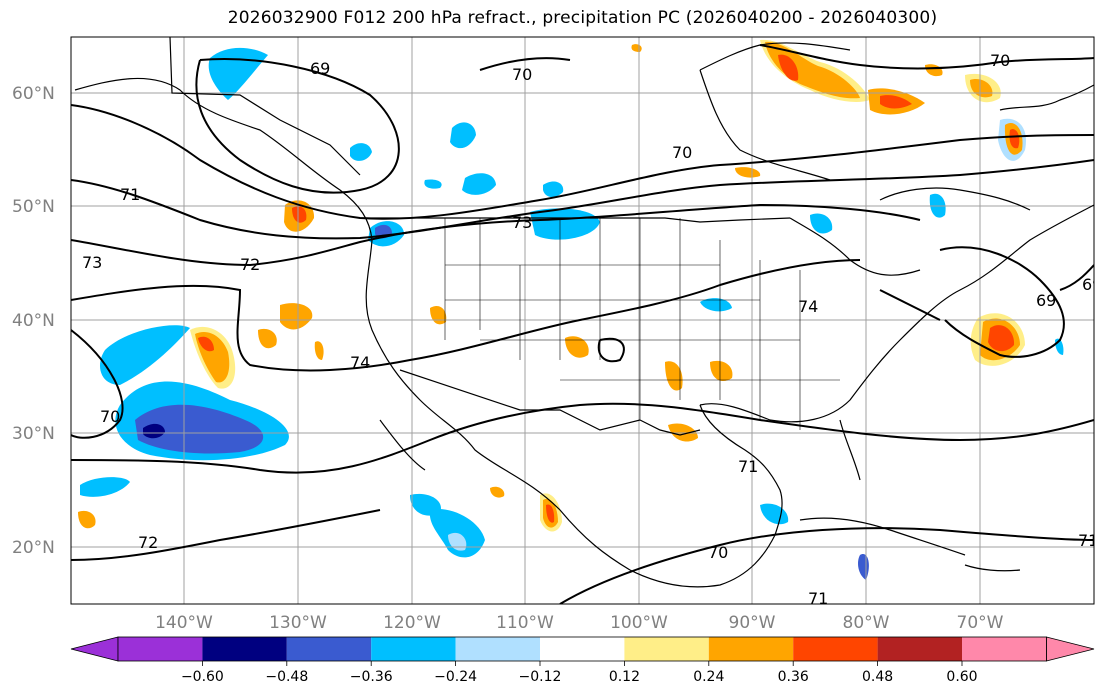 The width and height of the screenshot is (1105, 698). Describe the element at coordinates (94, 649) in the screenshot. I see `colorbar-low-extension` at that location.